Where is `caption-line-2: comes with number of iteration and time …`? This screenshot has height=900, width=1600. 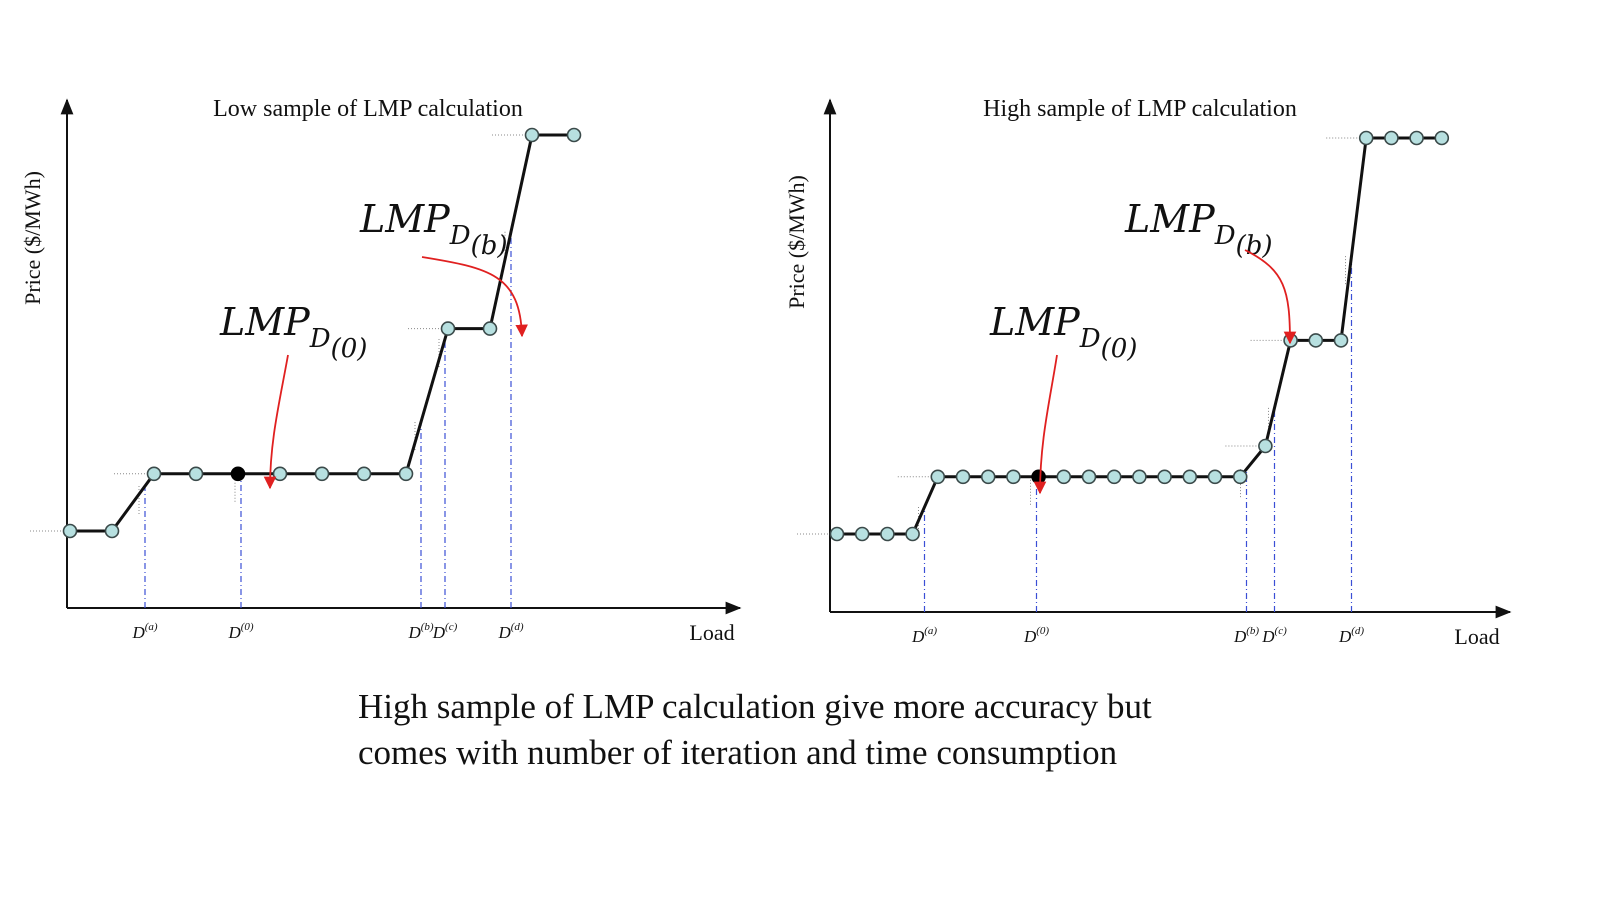
caption-line-2: comes with number of iteration and time … is located at coordinates (738, 752).